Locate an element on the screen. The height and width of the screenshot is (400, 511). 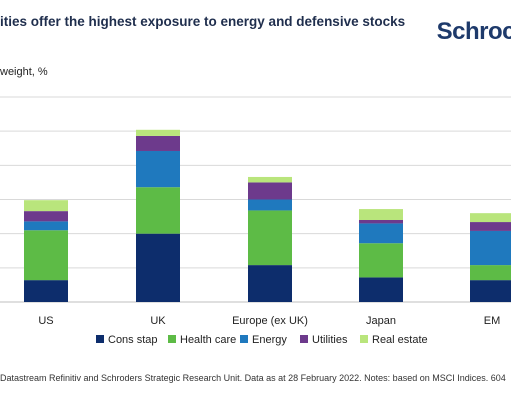
legend-label: Utilities is located at coordinates (330, 340).